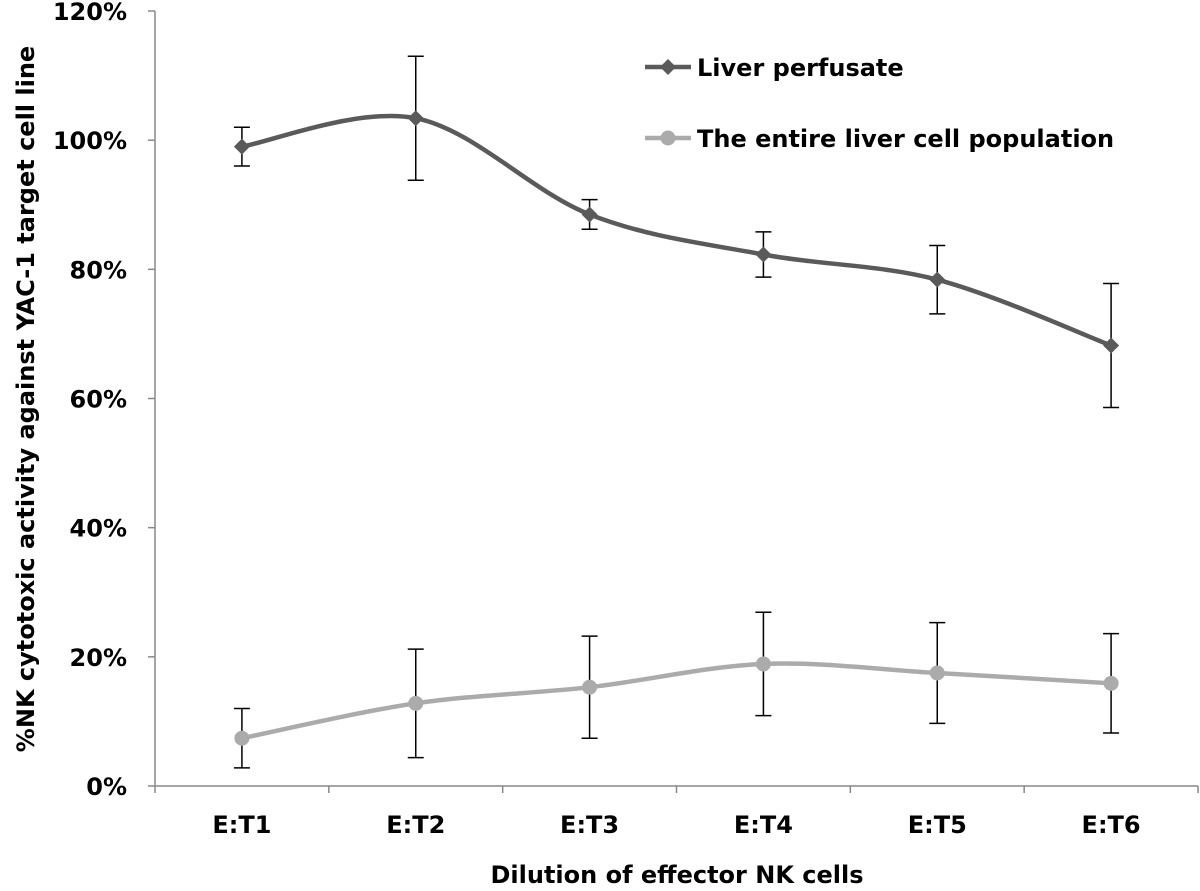 The width and height of the screenshot is (1200, 891). What do you see at coordinates (905, 139) in the screenshot?
I see `legend-label: The entire liver cell population` at bounding box center [905, 139].